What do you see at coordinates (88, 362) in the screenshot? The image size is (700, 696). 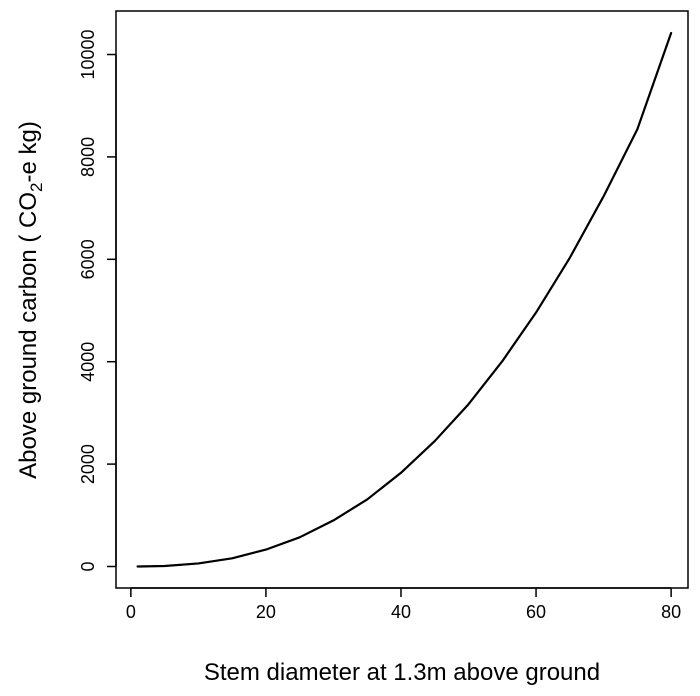 I see `y-tick-label: 4000` at bounding box center [88, 362].